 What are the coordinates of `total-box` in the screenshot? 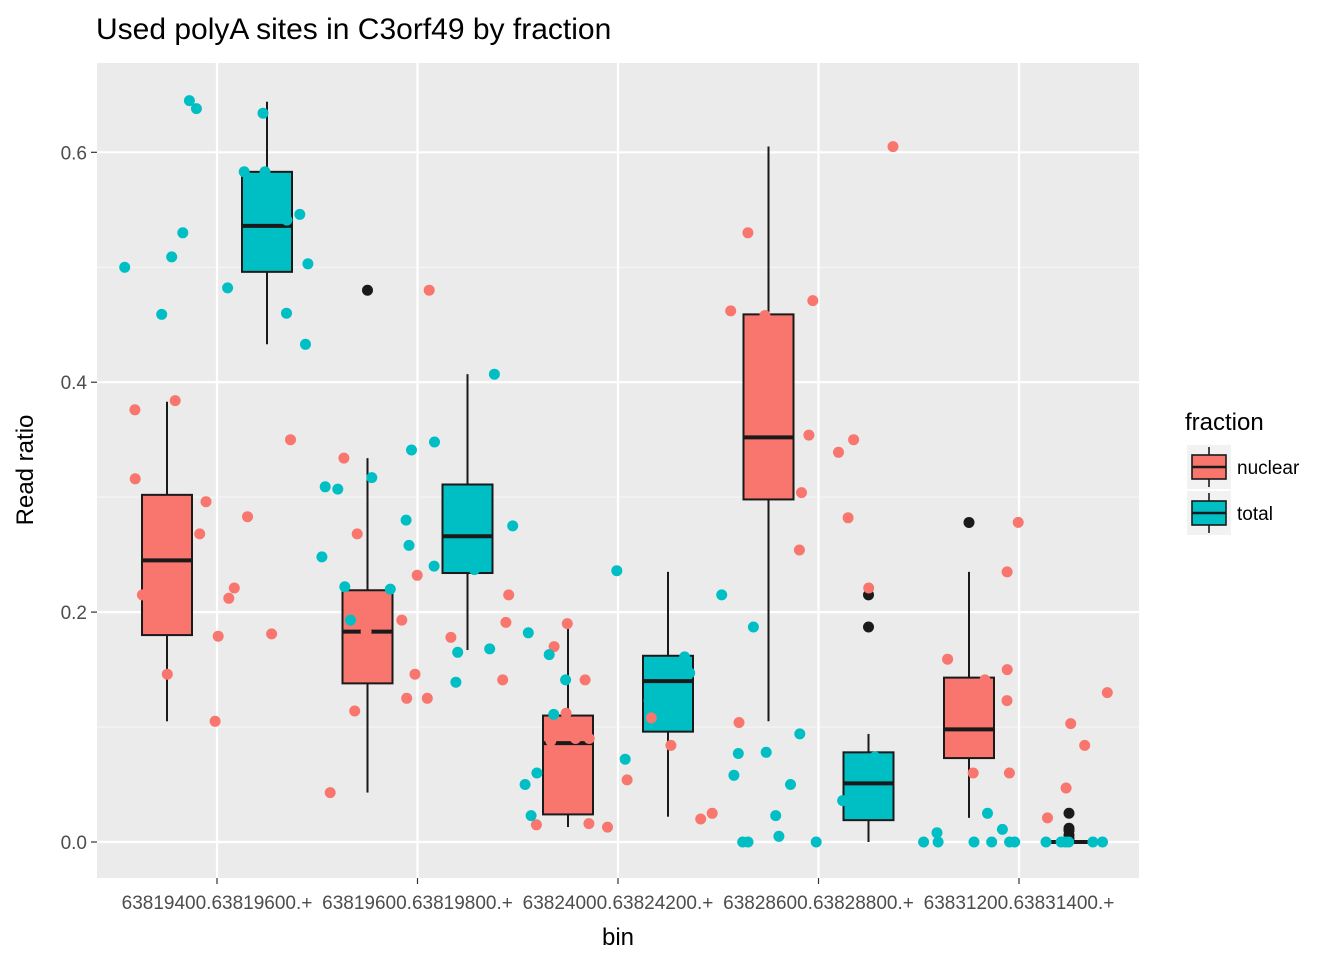 It's located at (467, 529).